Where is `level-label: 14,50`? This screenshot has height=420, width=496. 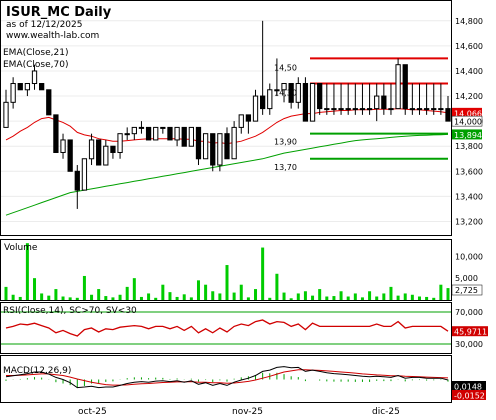
level-label: 14,50 is located at coordinates (285, 67).